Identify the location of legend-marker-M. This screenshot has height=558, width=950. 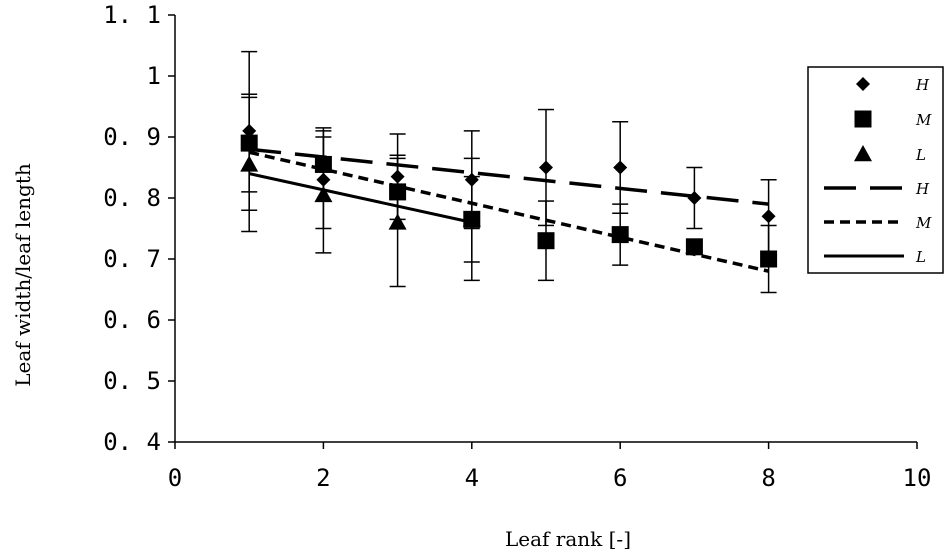
(863, 119).